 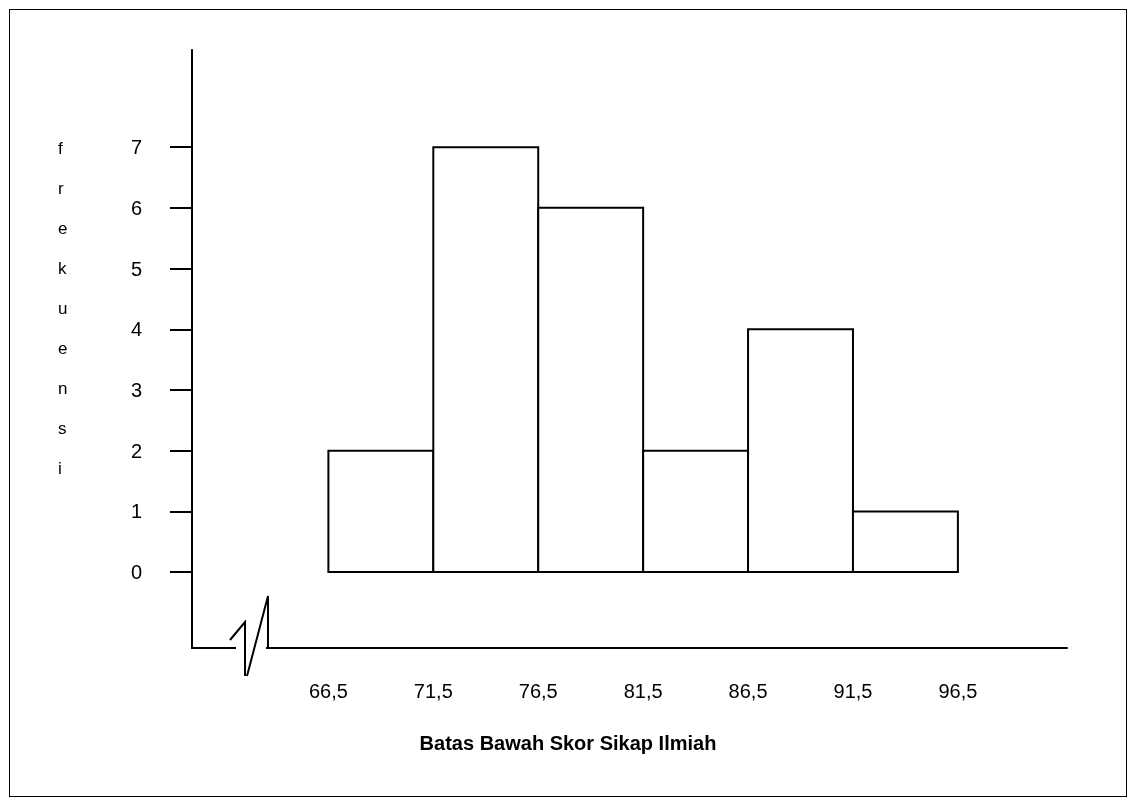 I want to click on y-tick-label: 3, so click(x=136, y=389).